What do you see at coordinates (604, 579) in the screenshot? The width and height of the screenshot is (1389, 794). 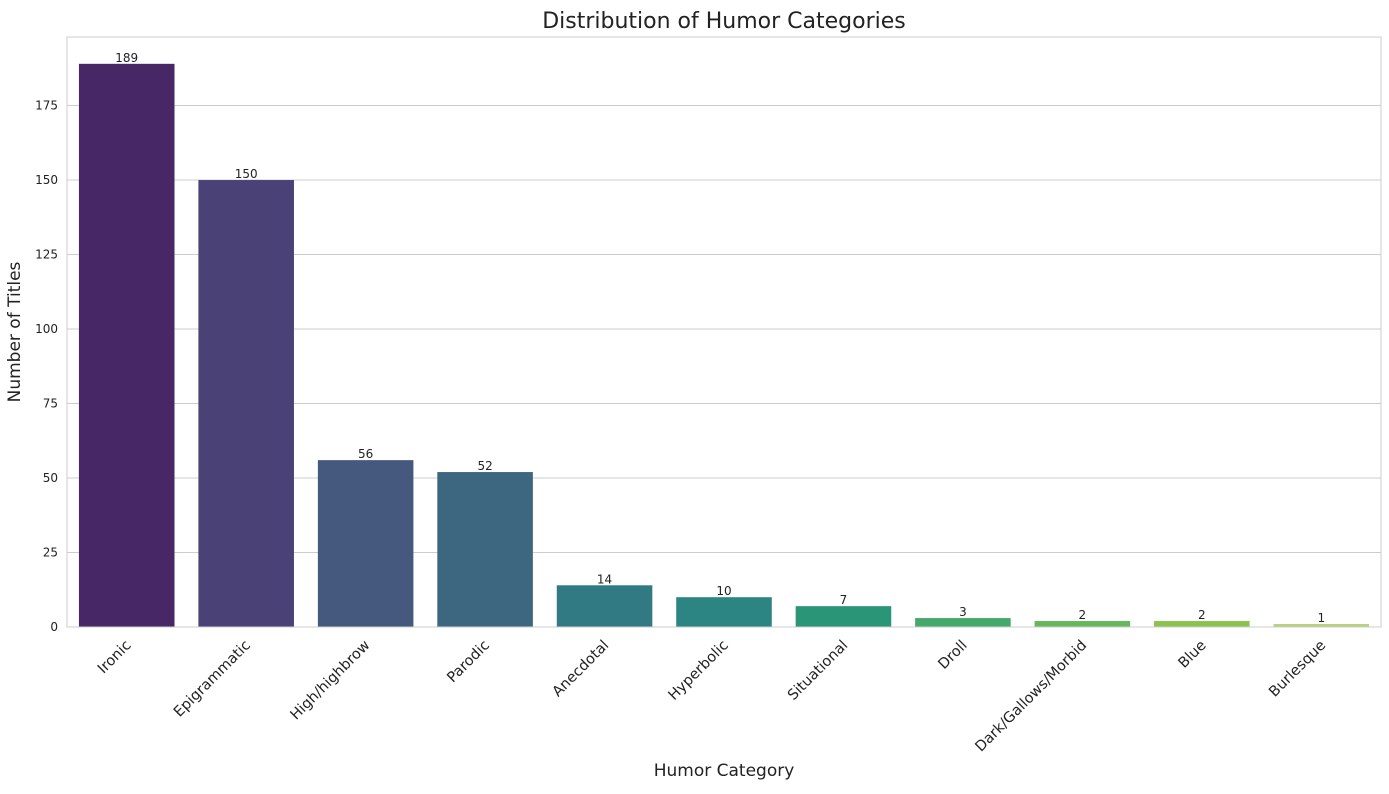 I see `bar-value-label: 14` at bounding box center [604, 579].